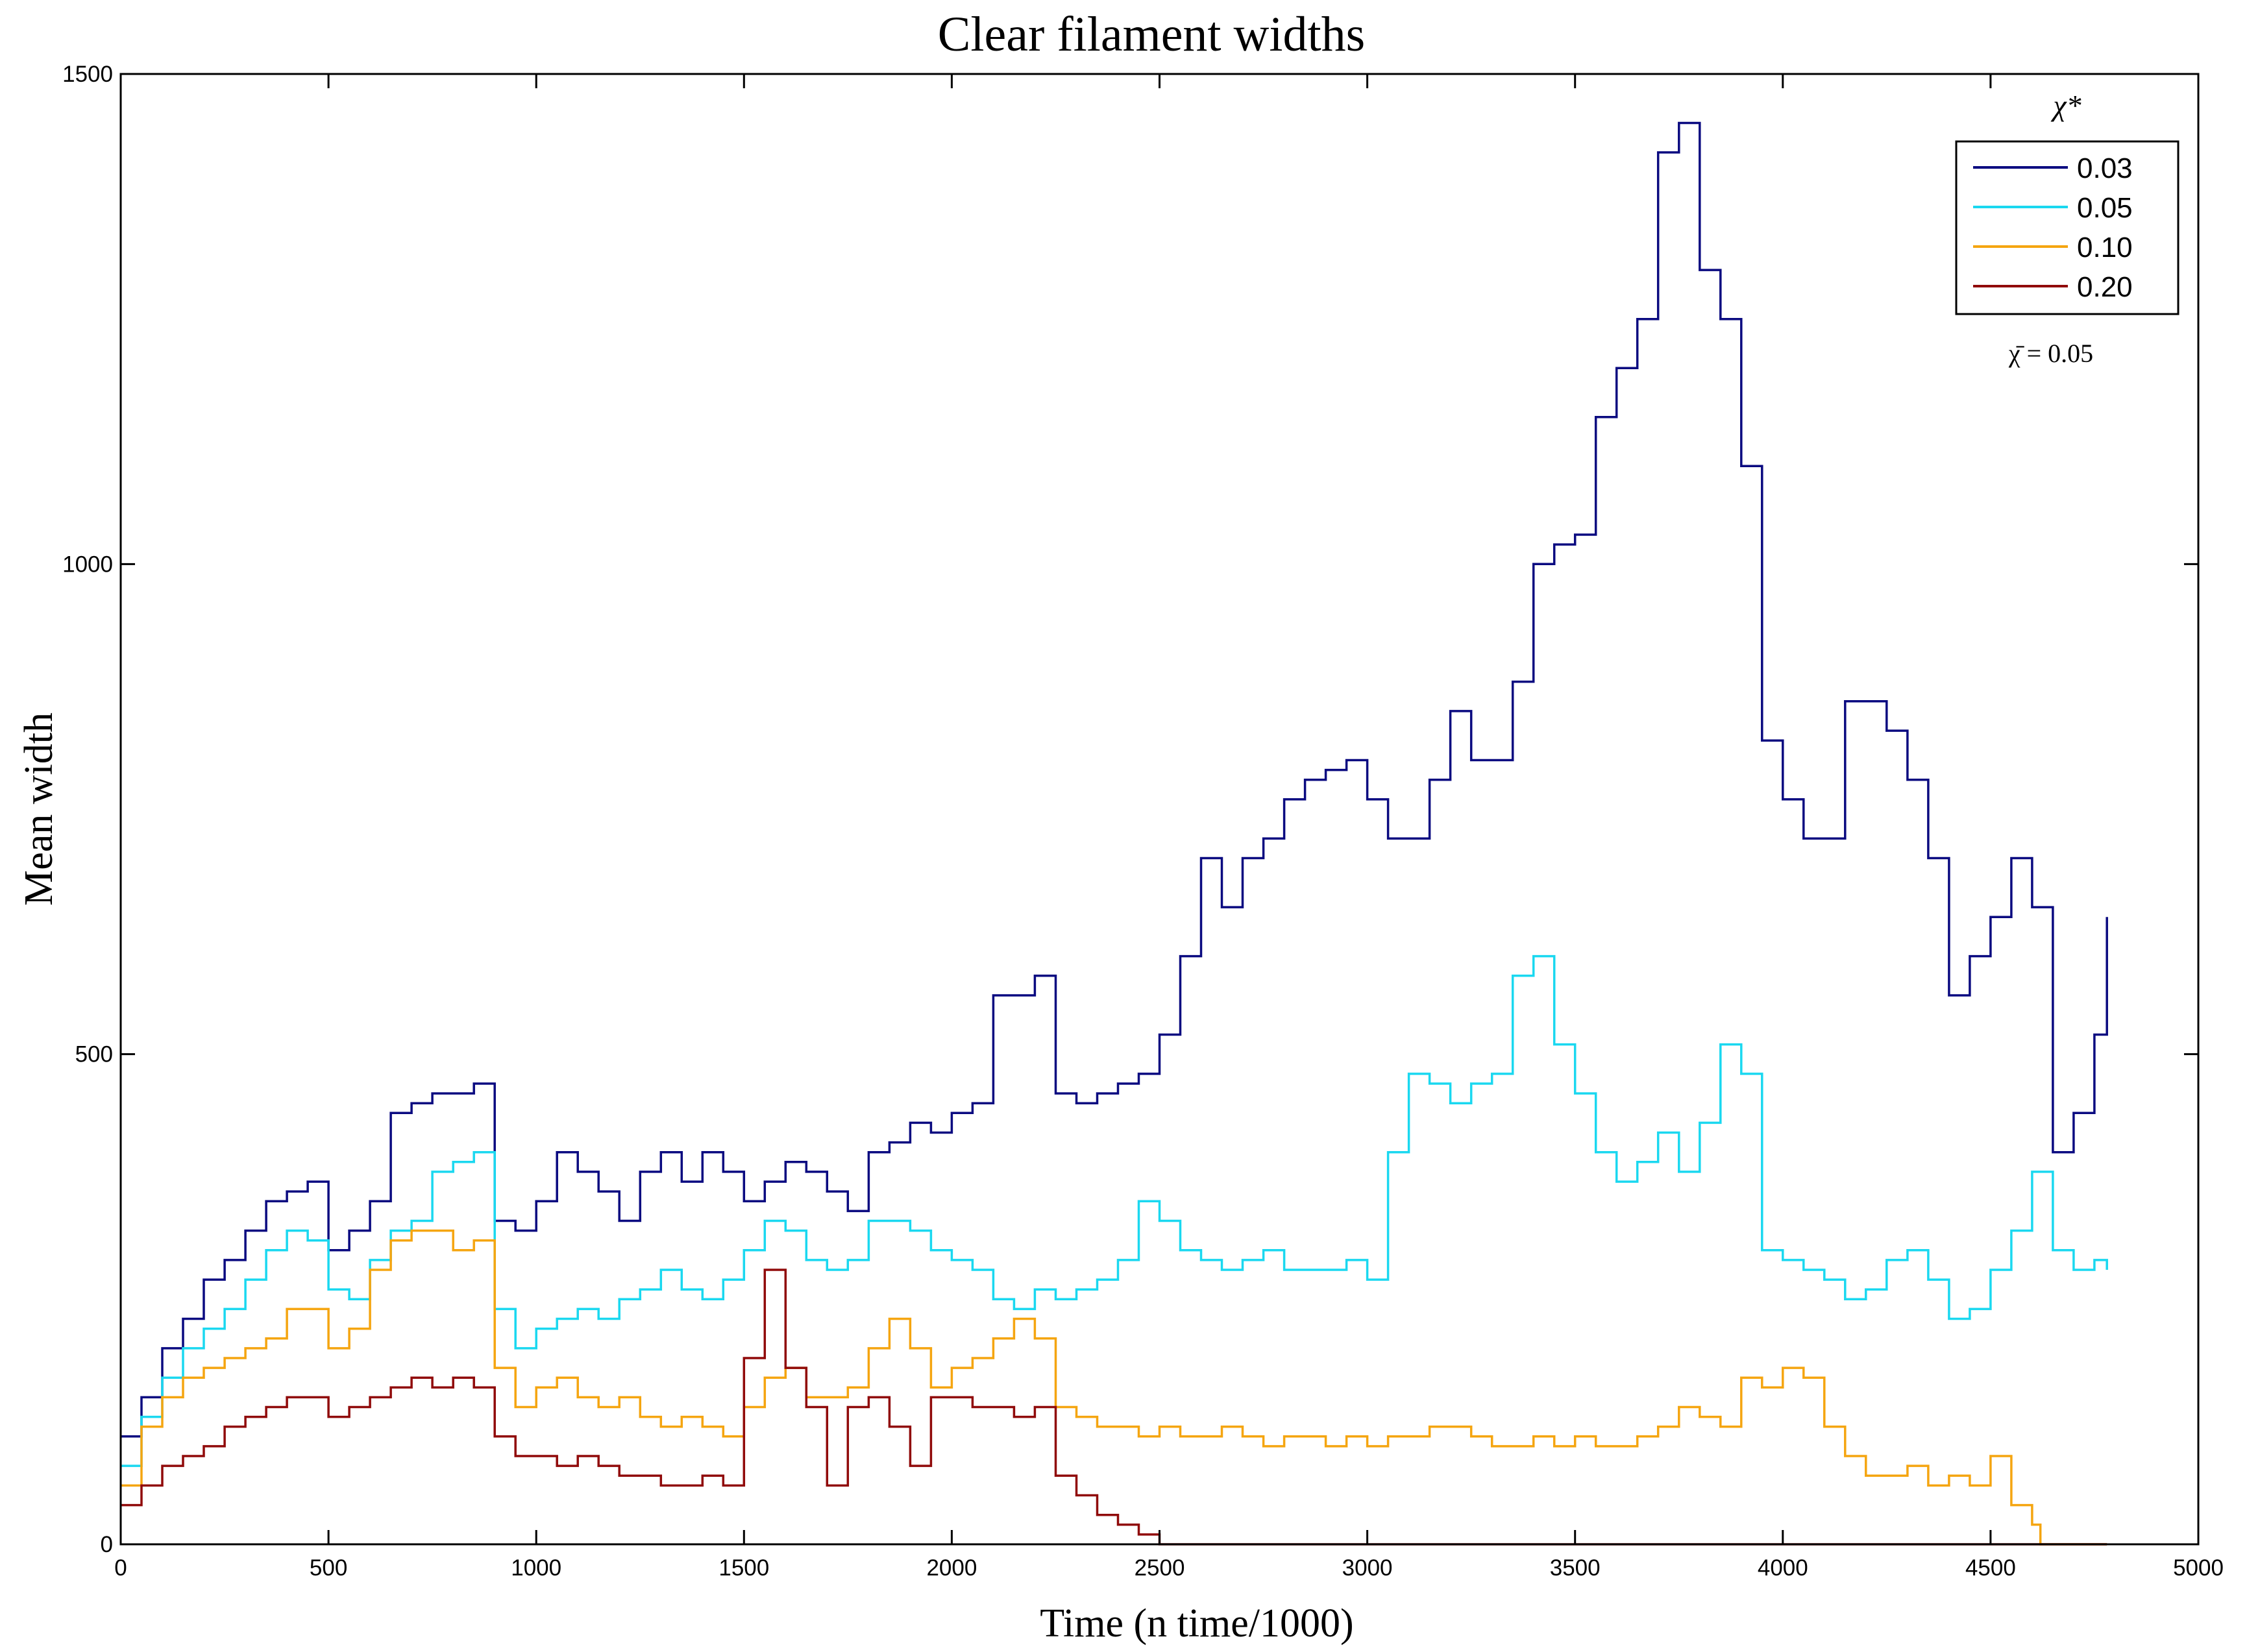 This screenshot has width=2247, height=1652. I want to click on chi-bar-annotation: χ̄ = 0.05, so click(2050, 353).